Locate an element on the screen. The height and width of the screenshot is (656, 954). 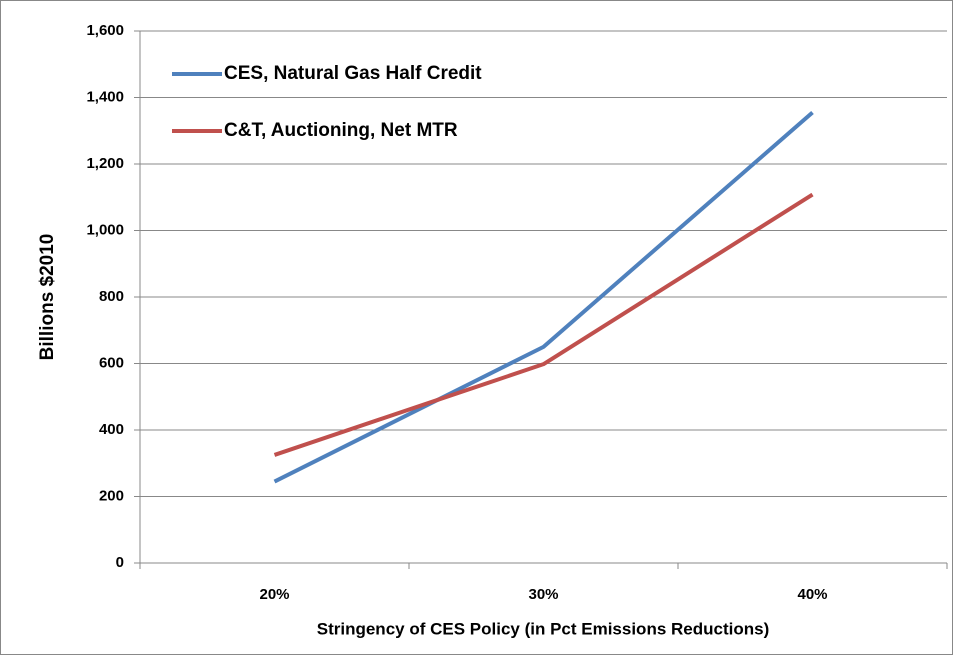
y-tick-label: 1,000 is located at coordinates (105, 229).